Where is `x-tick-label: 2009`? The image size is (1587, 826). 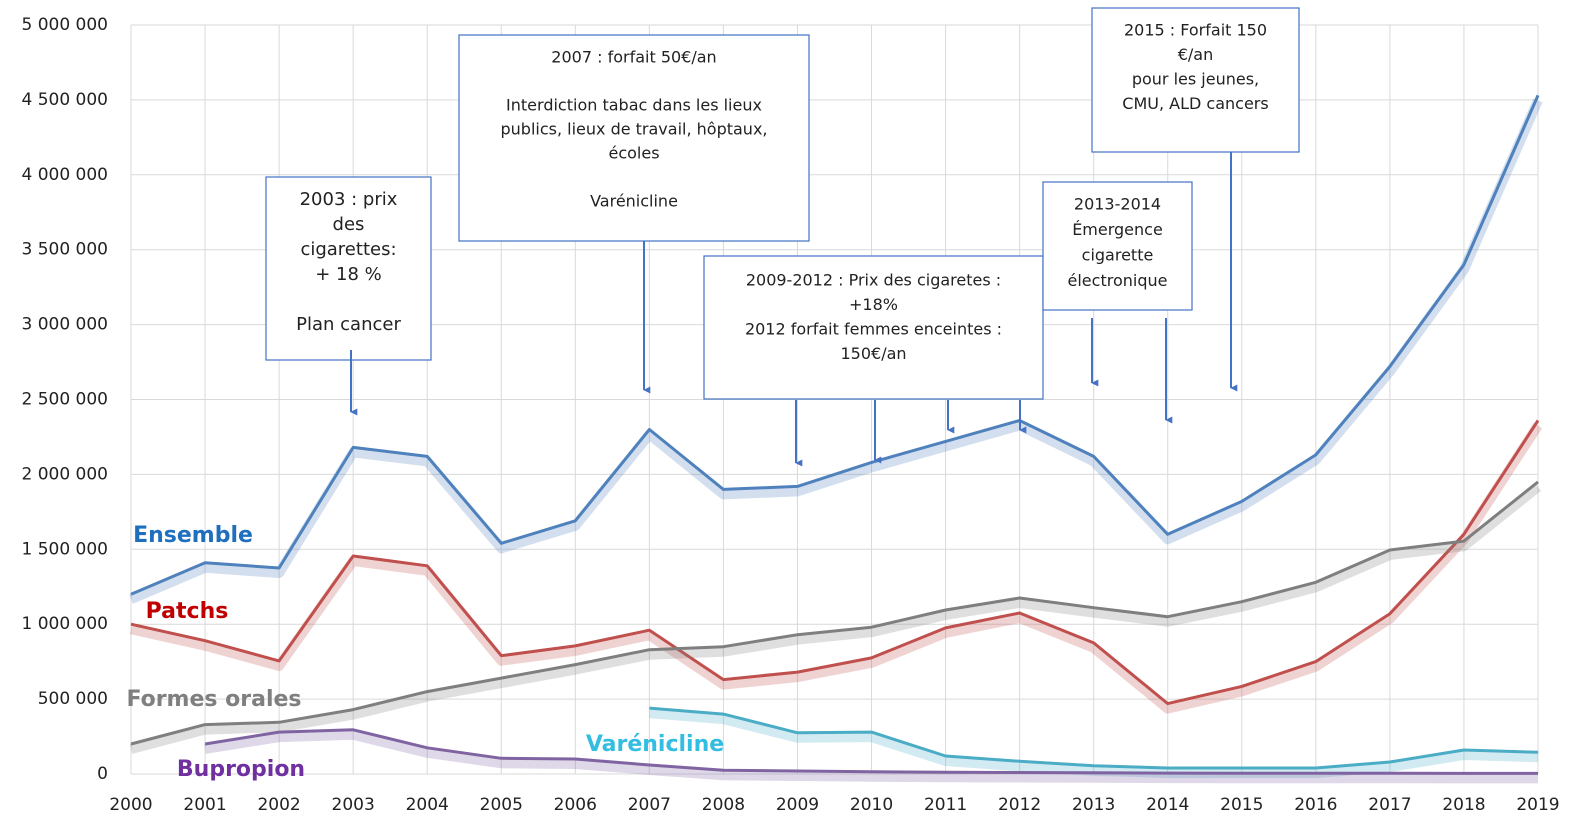 x-tick-label: 2009 is located at coordinates (797, 805).